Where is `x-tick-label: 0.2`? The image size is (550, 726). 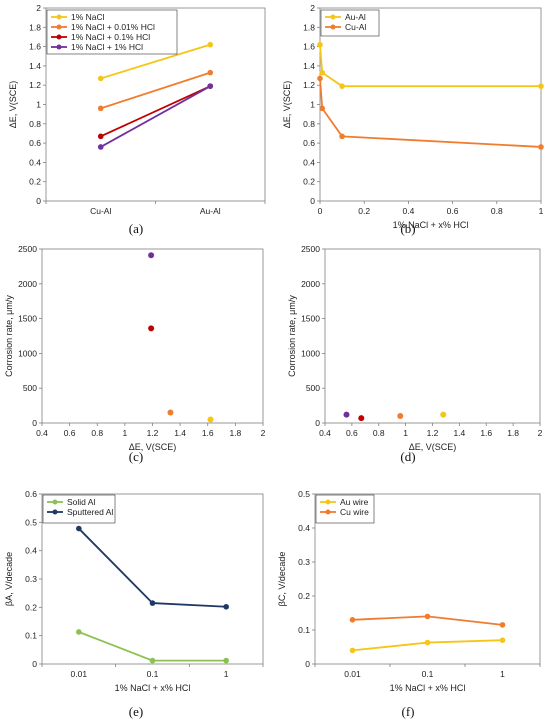
x-tick-label: 0.2 is located at coordinates (364, 211).